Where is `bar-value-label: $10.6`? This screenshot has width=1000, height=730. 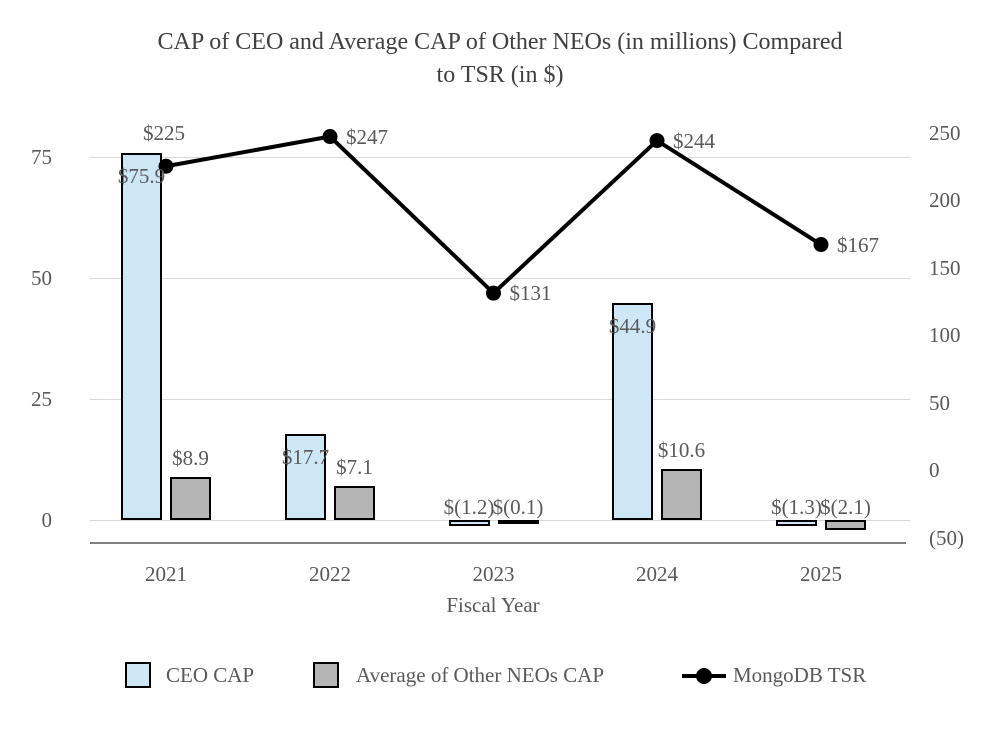
bar-value-label: $10.6 is located at coordinates (681, 449).